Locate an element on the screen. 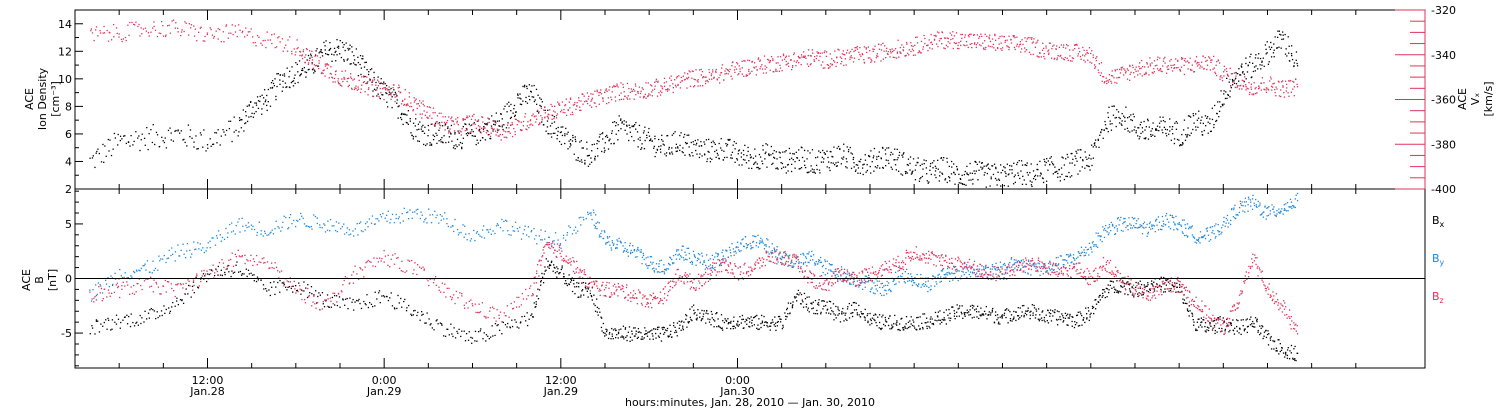 The width and height of the screenshot is (1500, 410). top-right-axis: -400-380-360-340-320 is located at coordinates (1425, 100).